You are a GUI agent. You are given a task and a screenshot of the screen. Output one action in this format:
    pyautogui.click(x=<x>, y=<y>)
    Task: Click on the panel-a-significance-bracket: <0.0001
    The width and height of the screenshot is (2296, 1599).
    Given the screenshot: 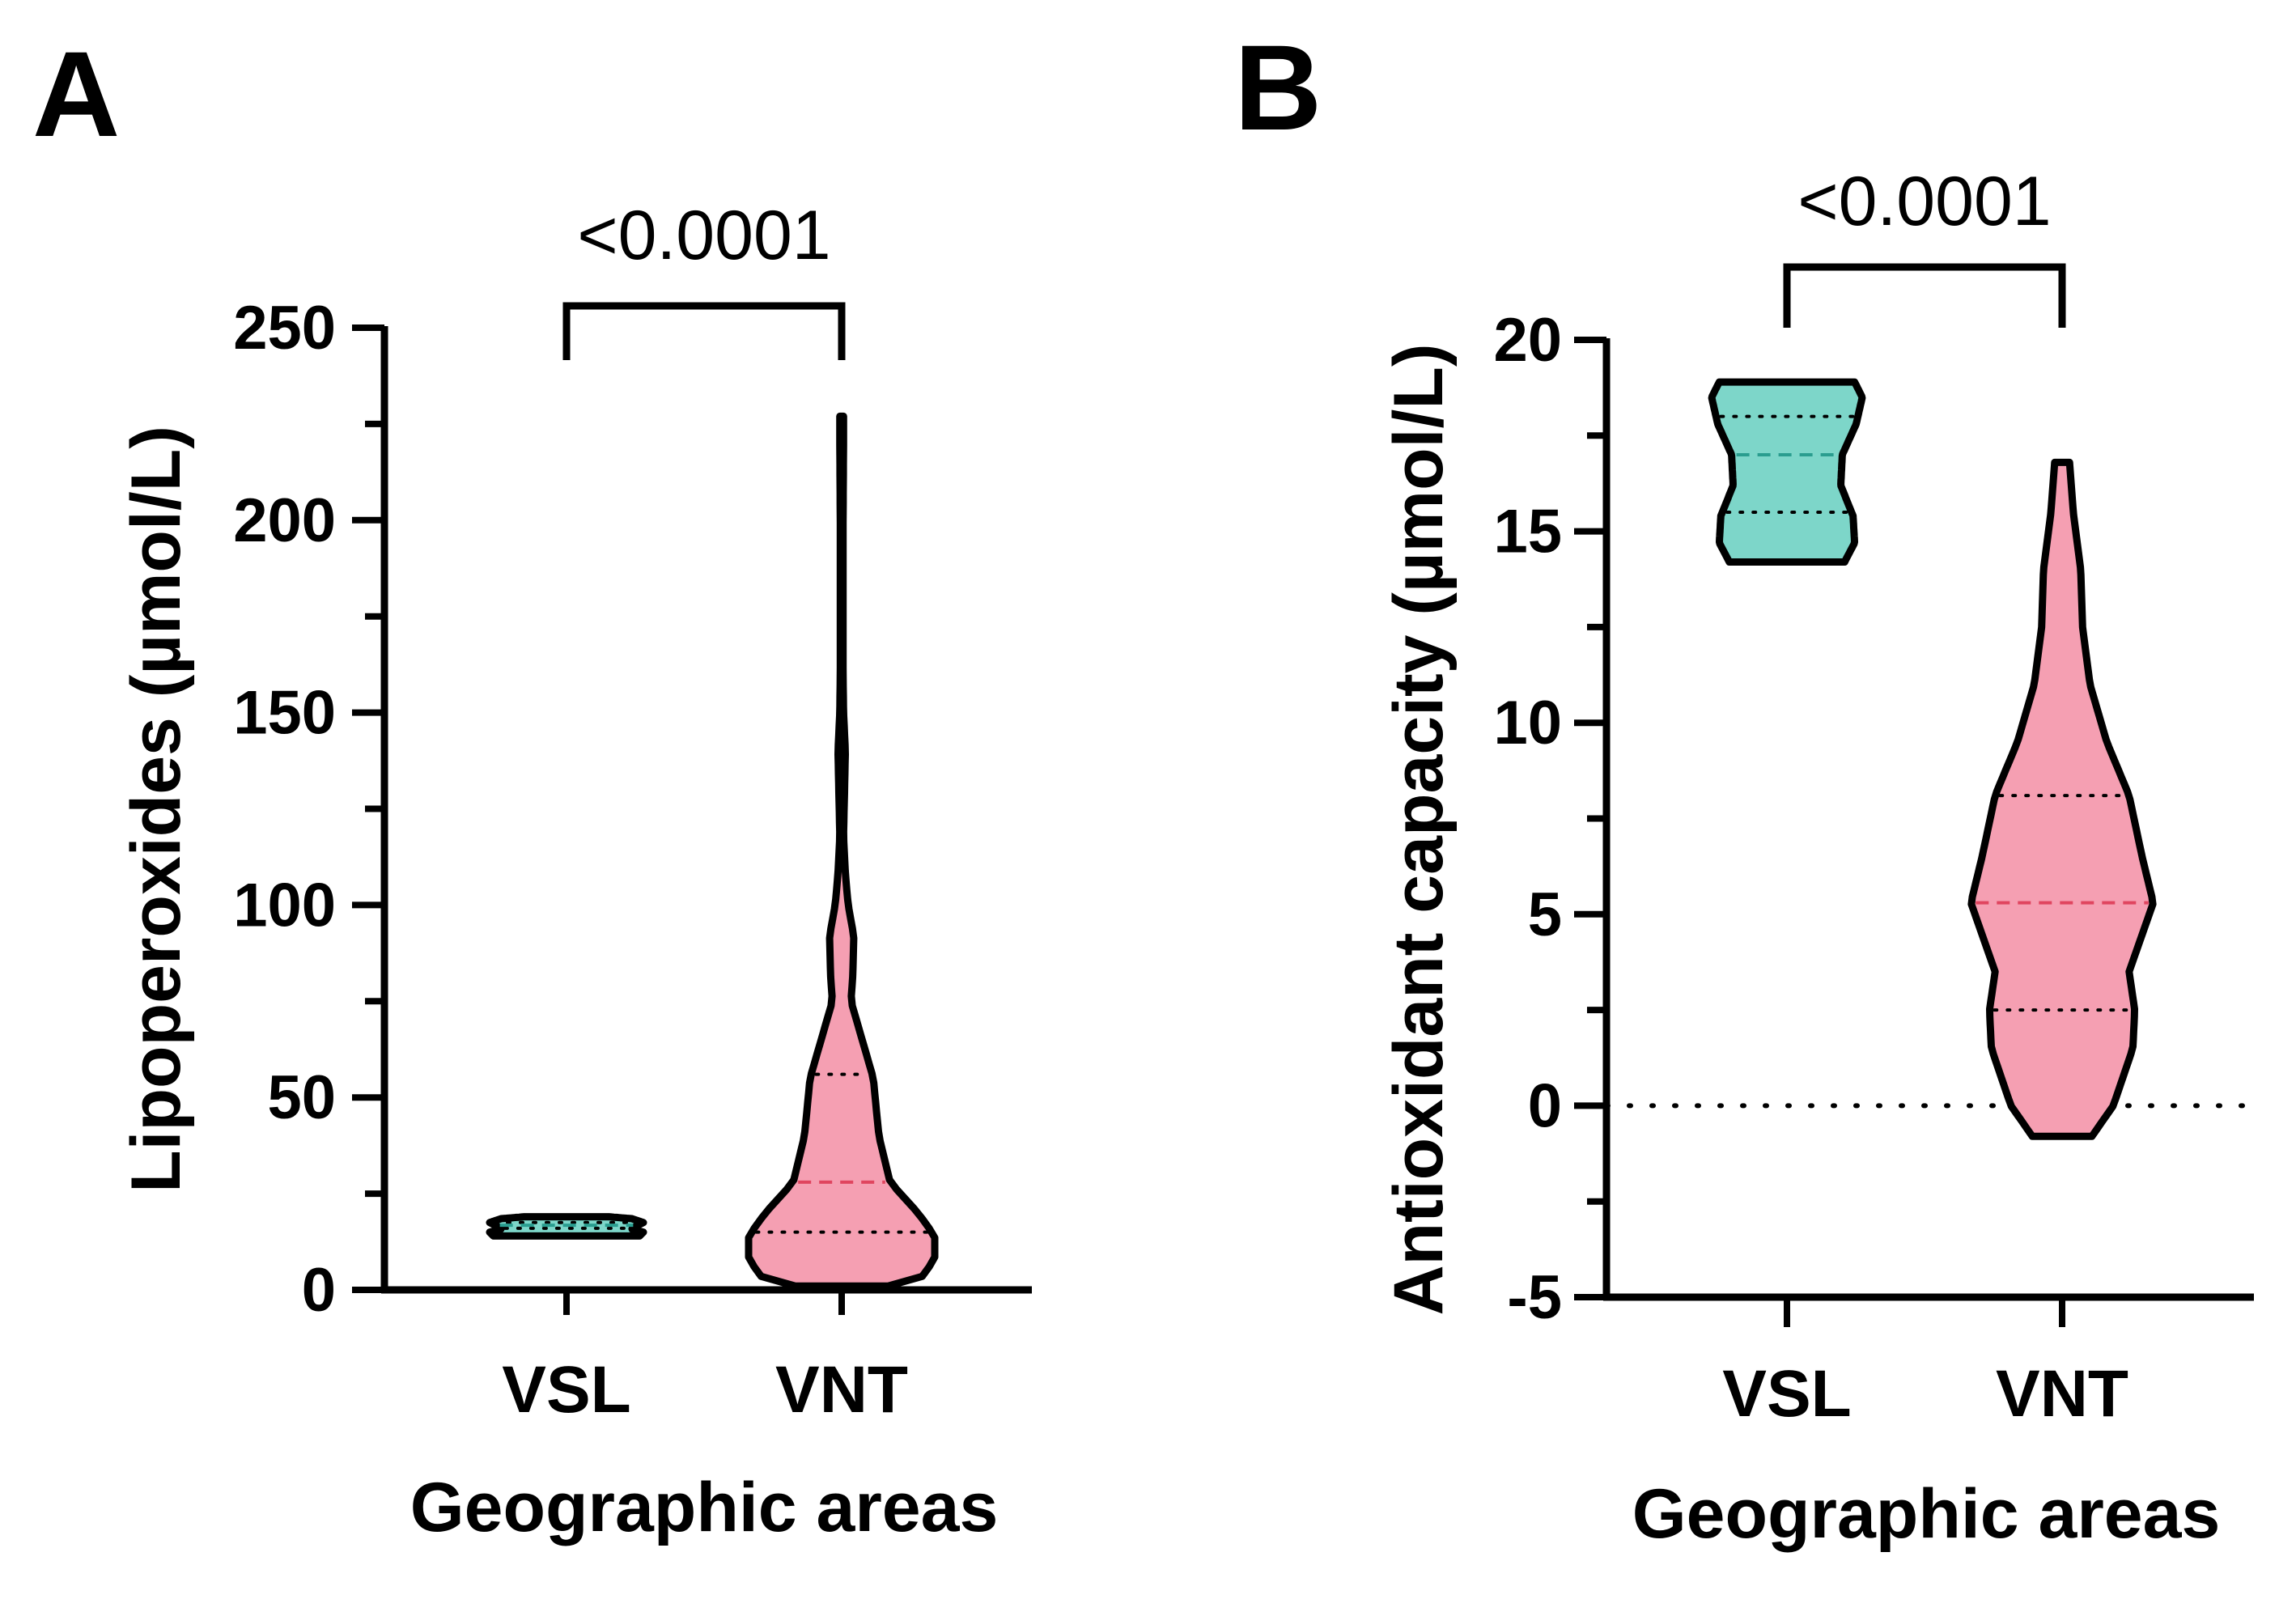 What is the action you would take?
    pyautogui.click(x=704, y=278)
    